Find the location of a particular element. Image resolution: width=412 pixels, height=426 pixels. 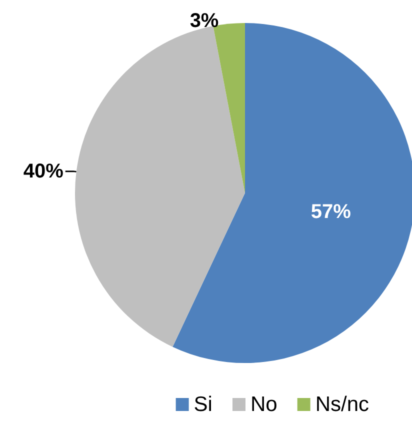

legend-label: No is located at coordinates (264, 404).